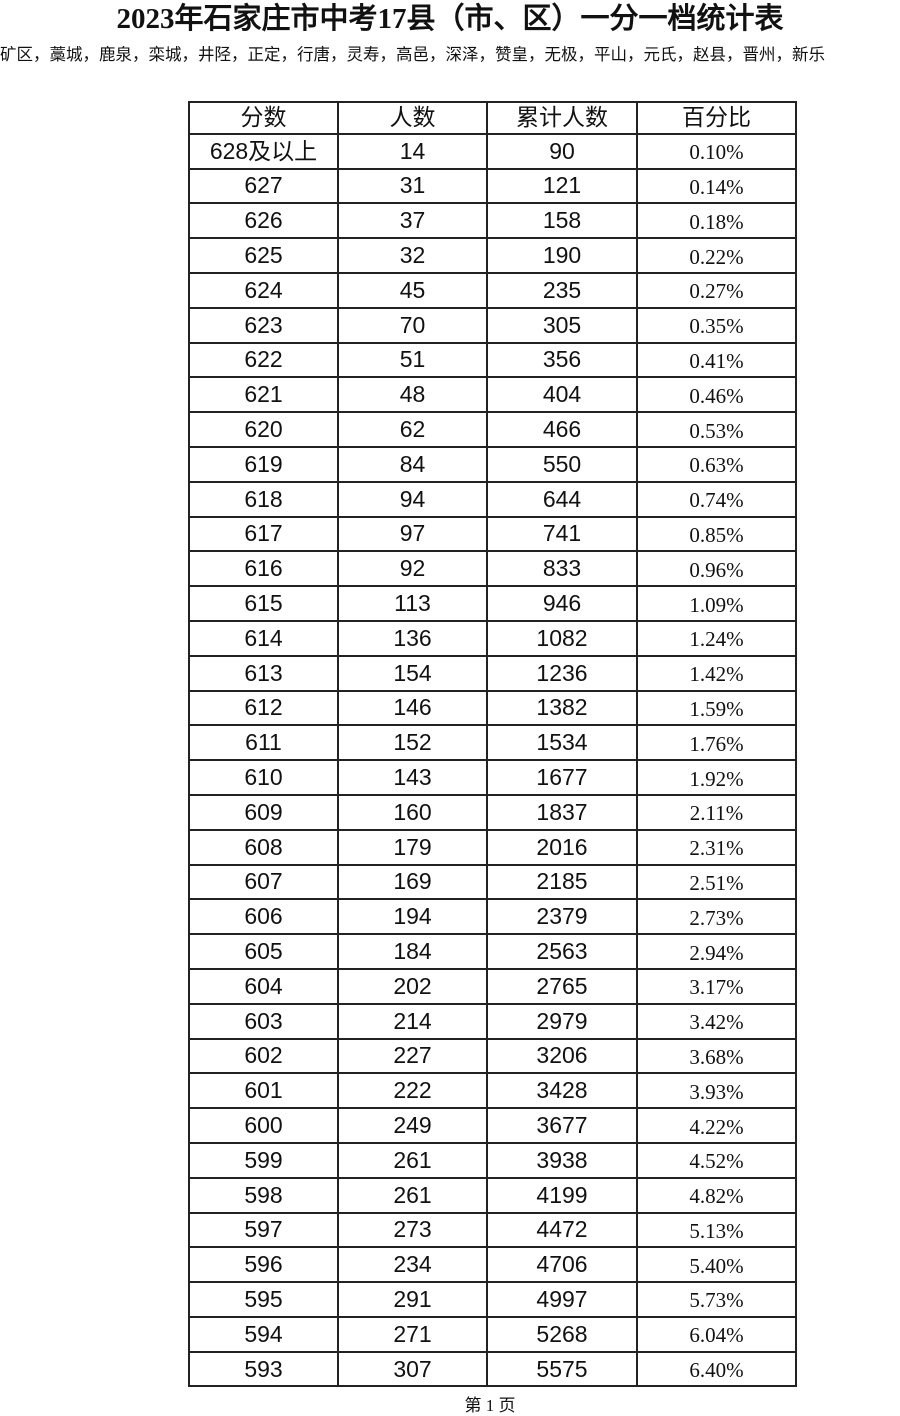 Image resolution: width=900 pixels, height=1416 pixels. I want to click on table-cell: 598, so click(263, 1195).